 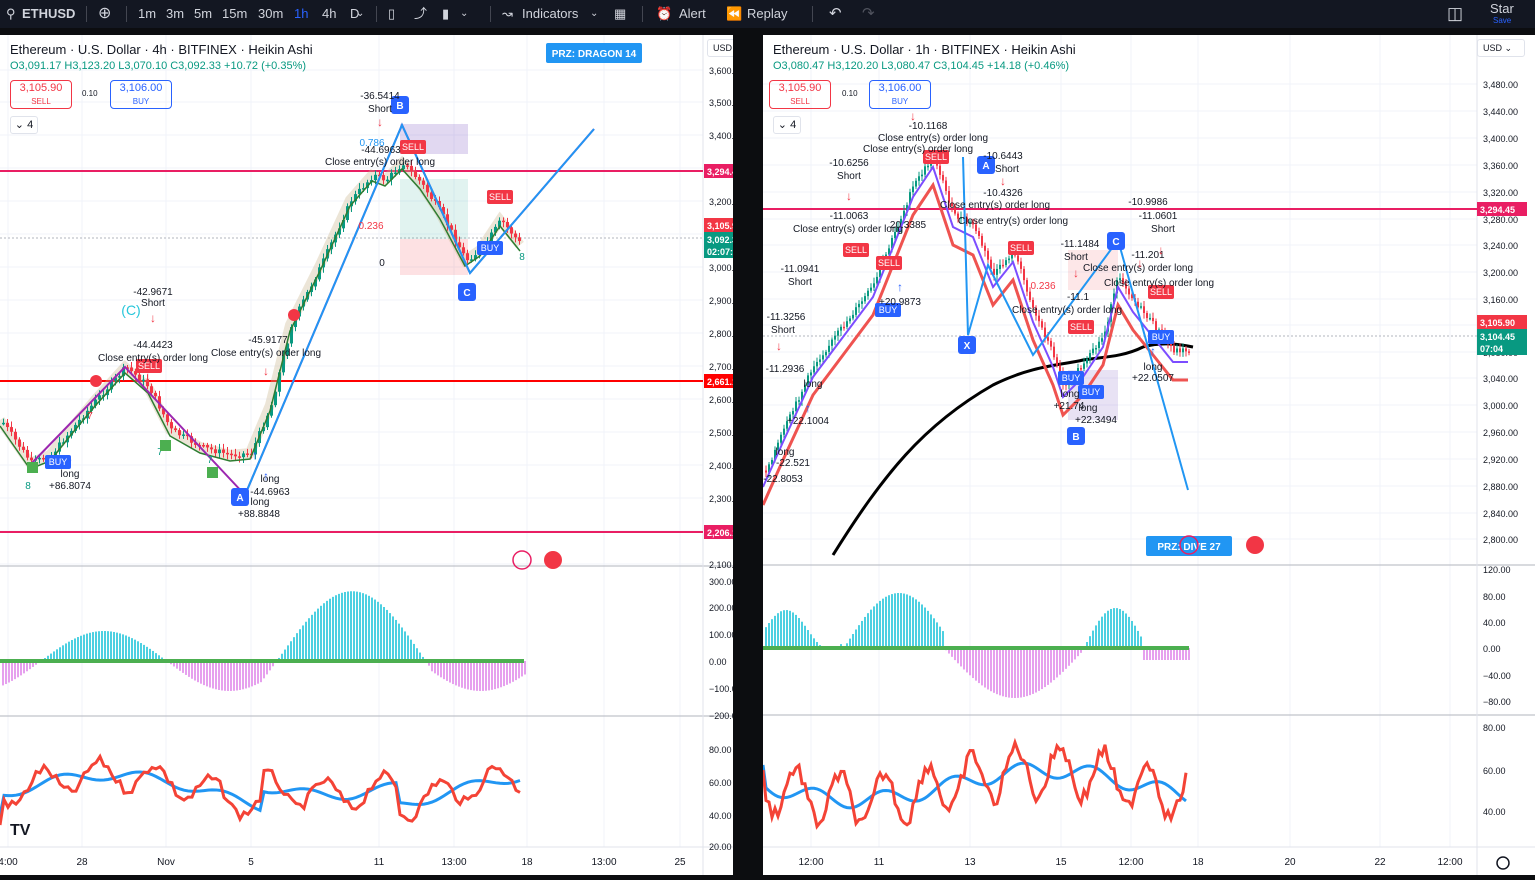 What do you see at coordinates (767, 13) in the screenshot?
I see `replay-button: Replay` at bounding box center [767, 13].